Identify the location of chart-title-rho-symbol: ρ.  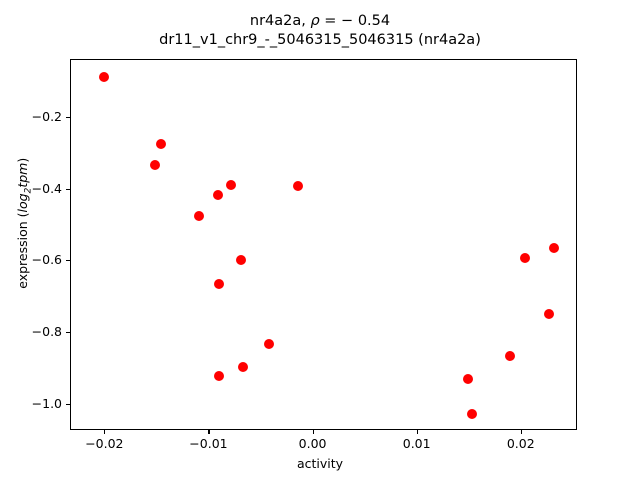
(315, 21).